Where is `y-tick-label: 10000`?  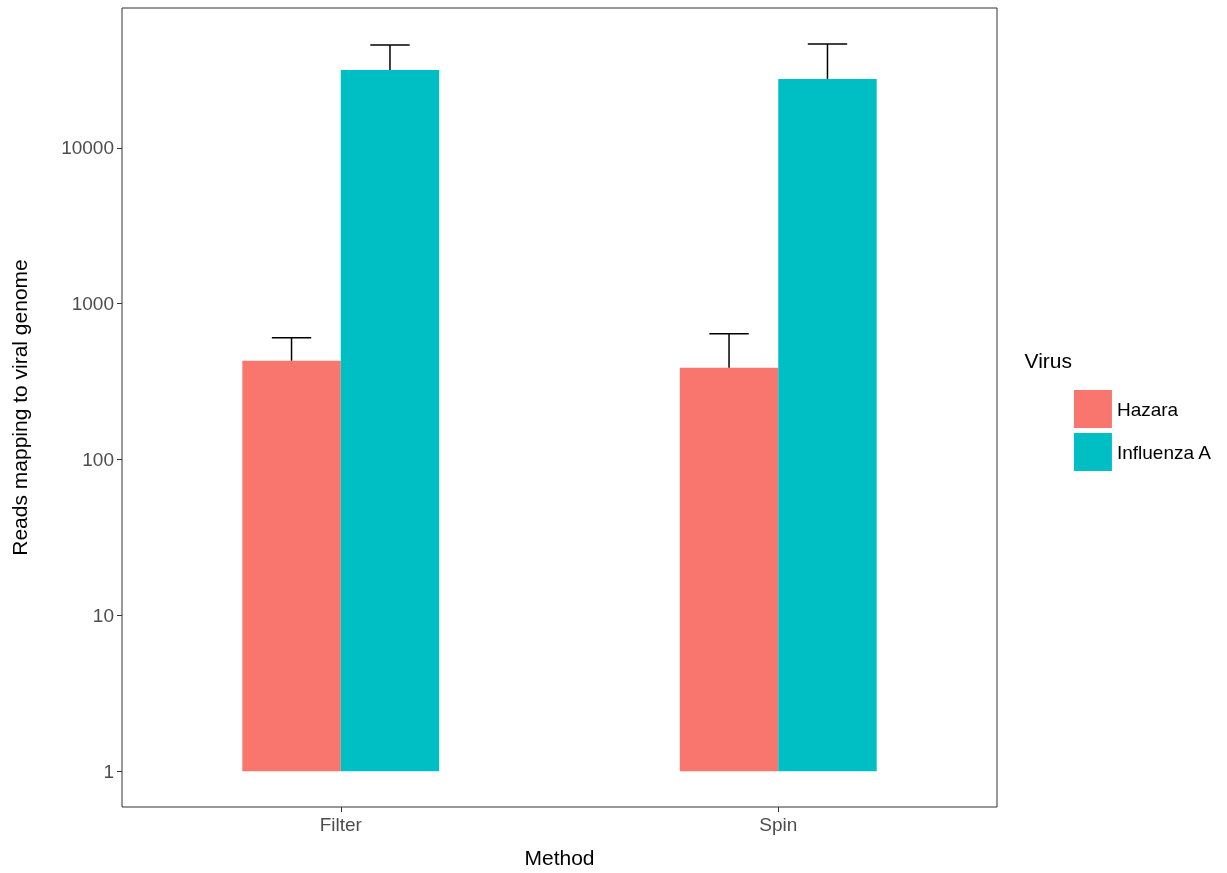
y-tick-label: 10000 is located at coordinates (87, 148).